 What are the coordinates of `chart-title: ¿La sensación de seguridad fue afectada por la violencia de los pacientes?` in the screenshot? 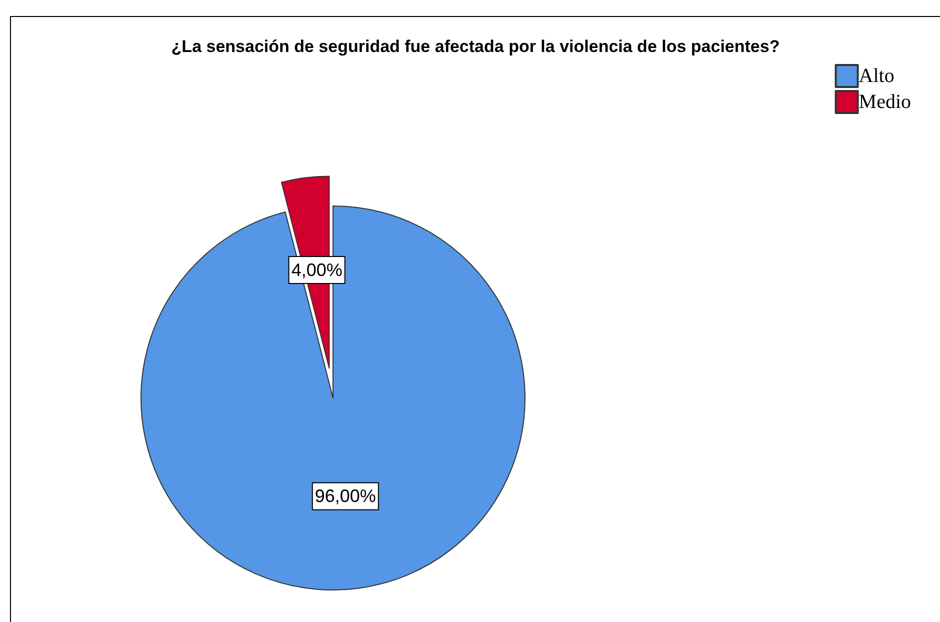 It's located at (475, 46).